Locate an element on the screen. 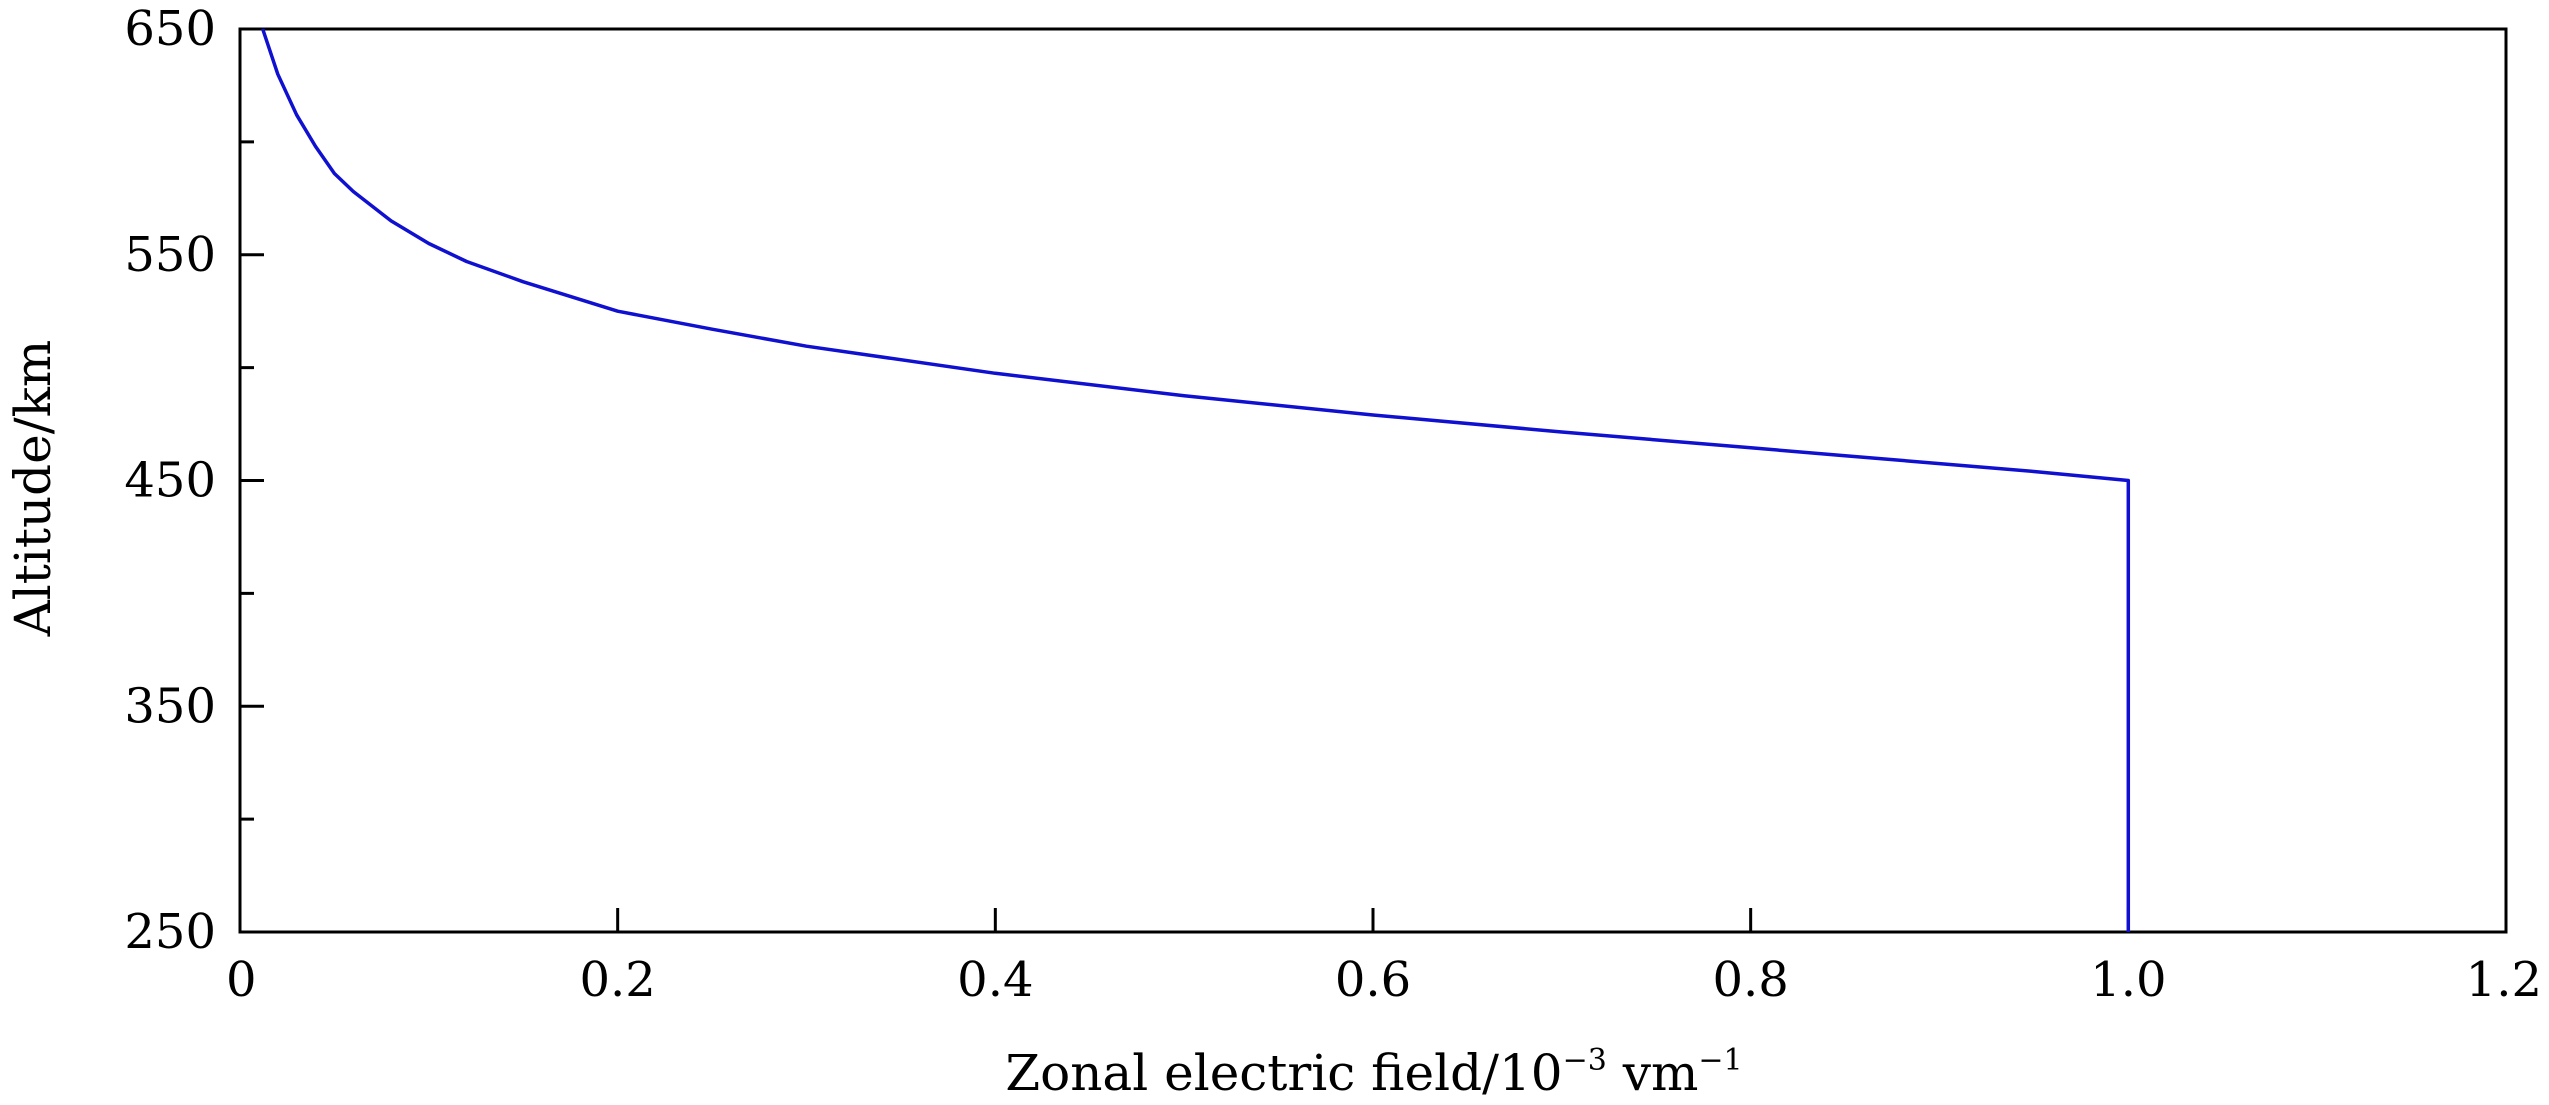  y-tick-label: 350 is located at coordinates (170, 706).